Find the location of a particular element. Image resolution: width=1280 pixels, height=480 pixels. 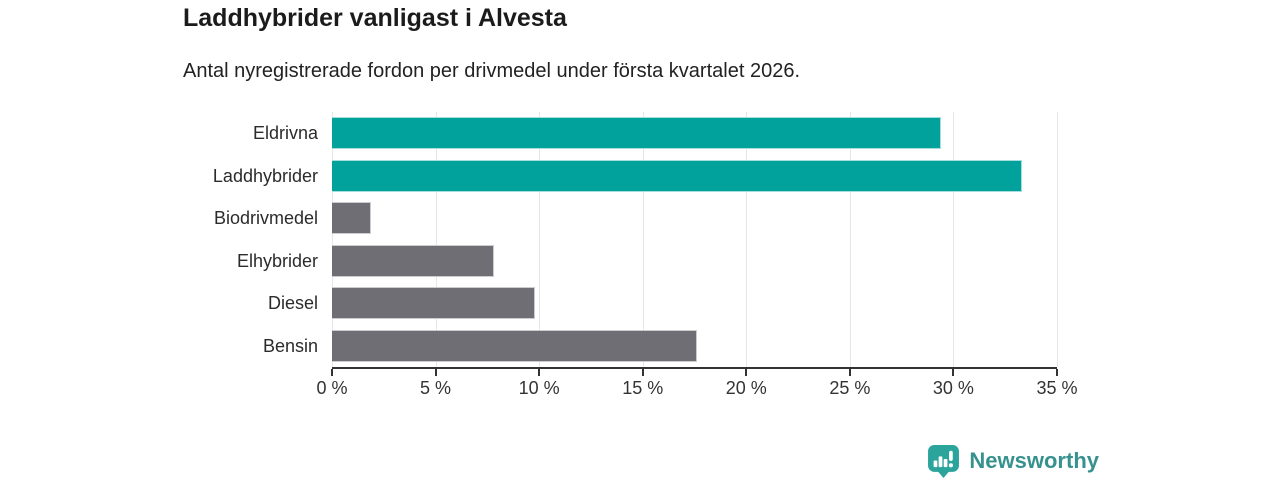

bar-row: Laddhybrider is located at coordinates (635, 176).